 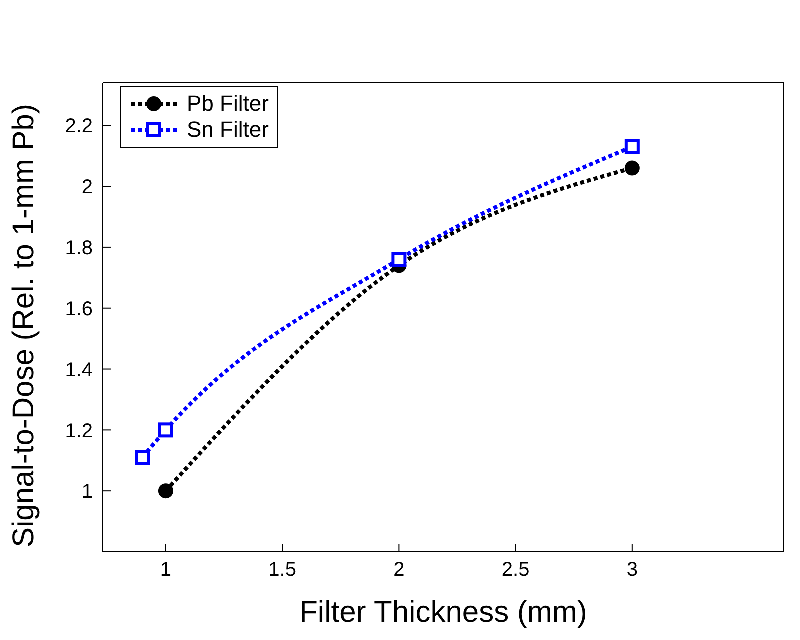 What do you see at coordinates (399, 570) in the screenshot?
I see `x-tick-label: 2` at bounding box center [399, 570].